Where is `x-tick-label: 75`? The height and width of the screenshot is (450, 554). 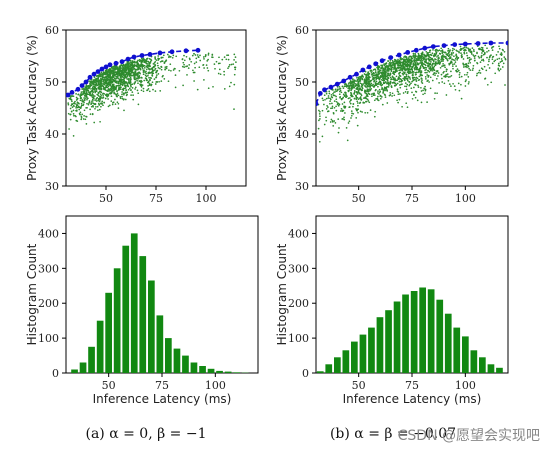 x-tick-label: 75 is located at coordinates (412, 385).